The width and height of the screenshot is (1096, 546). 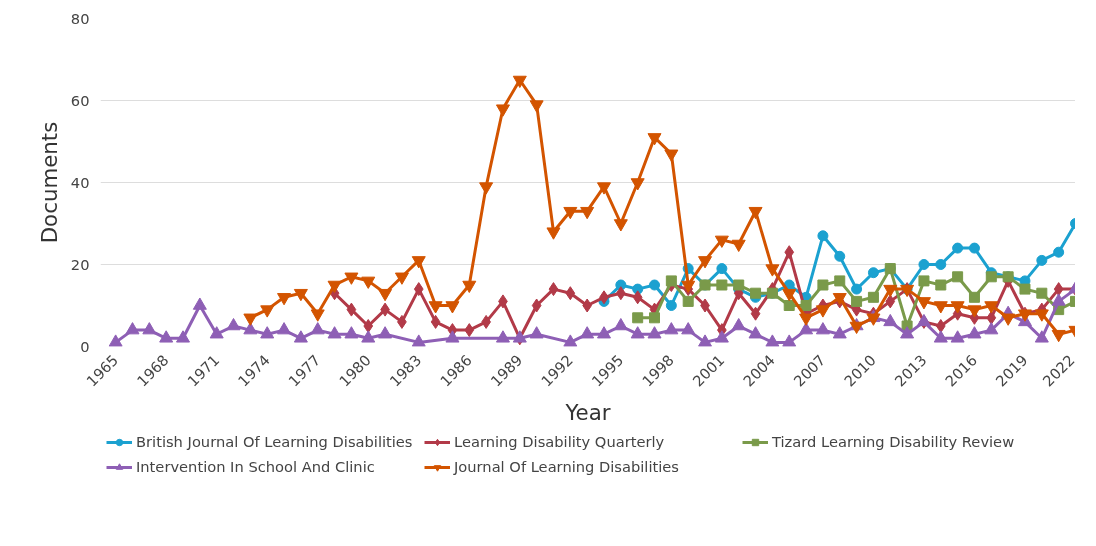 I want to click on y-tick-label: 20, so click(x=80, y=264).